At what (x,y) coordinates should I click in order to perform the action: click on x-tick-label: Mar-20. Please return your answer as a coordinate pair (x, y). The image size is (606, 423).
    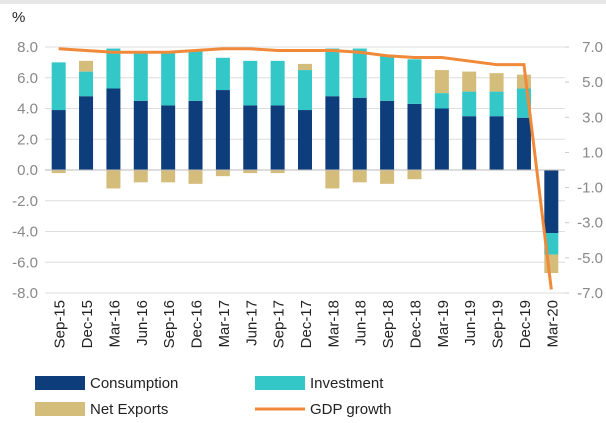
    Looking at the image, I should click on (552, 324).